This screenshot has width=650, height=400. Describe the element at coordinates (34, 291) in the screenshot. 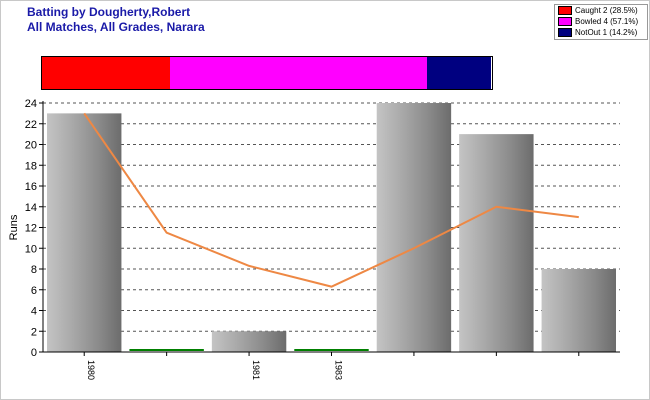

I see `y-tick-label: 6` at that location.